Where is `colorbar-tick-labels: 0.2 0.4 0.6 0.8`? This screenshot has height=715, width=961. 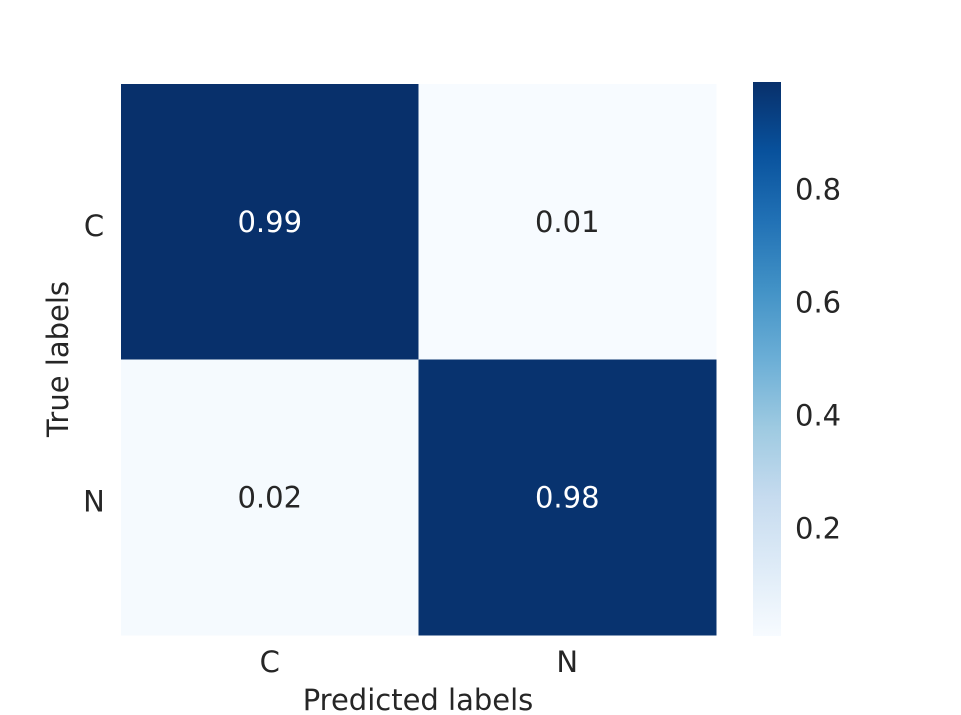 colorbar-tick-labels: 0.2 0.4 0.6 0.8 is located at coordinates (818, 358).